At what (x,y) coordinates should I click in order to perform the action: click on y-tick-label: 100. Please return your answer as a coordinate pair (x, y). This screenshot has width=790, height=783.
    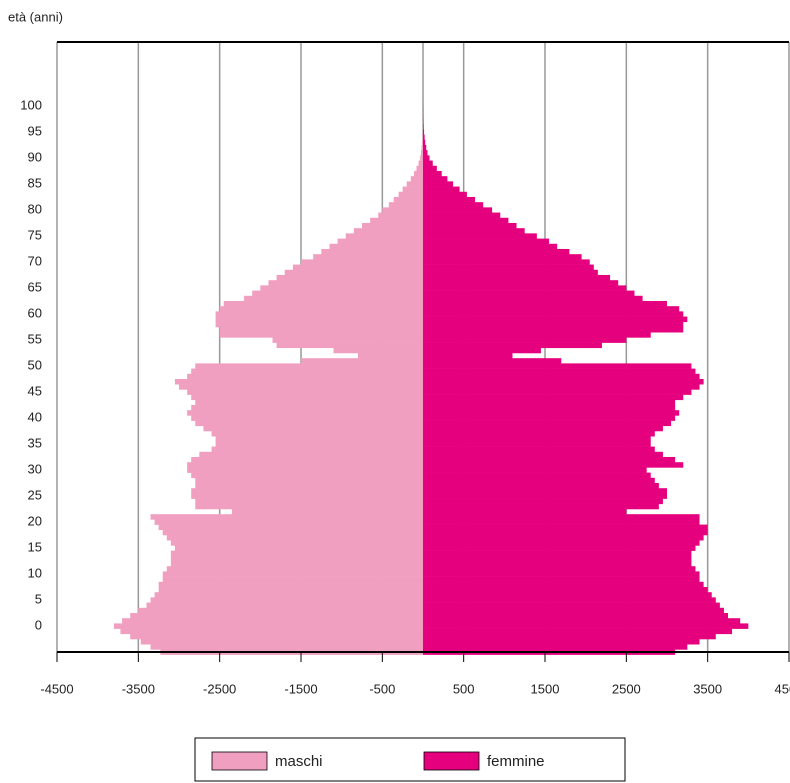
    Looking at the image, I should click on (31, 104).